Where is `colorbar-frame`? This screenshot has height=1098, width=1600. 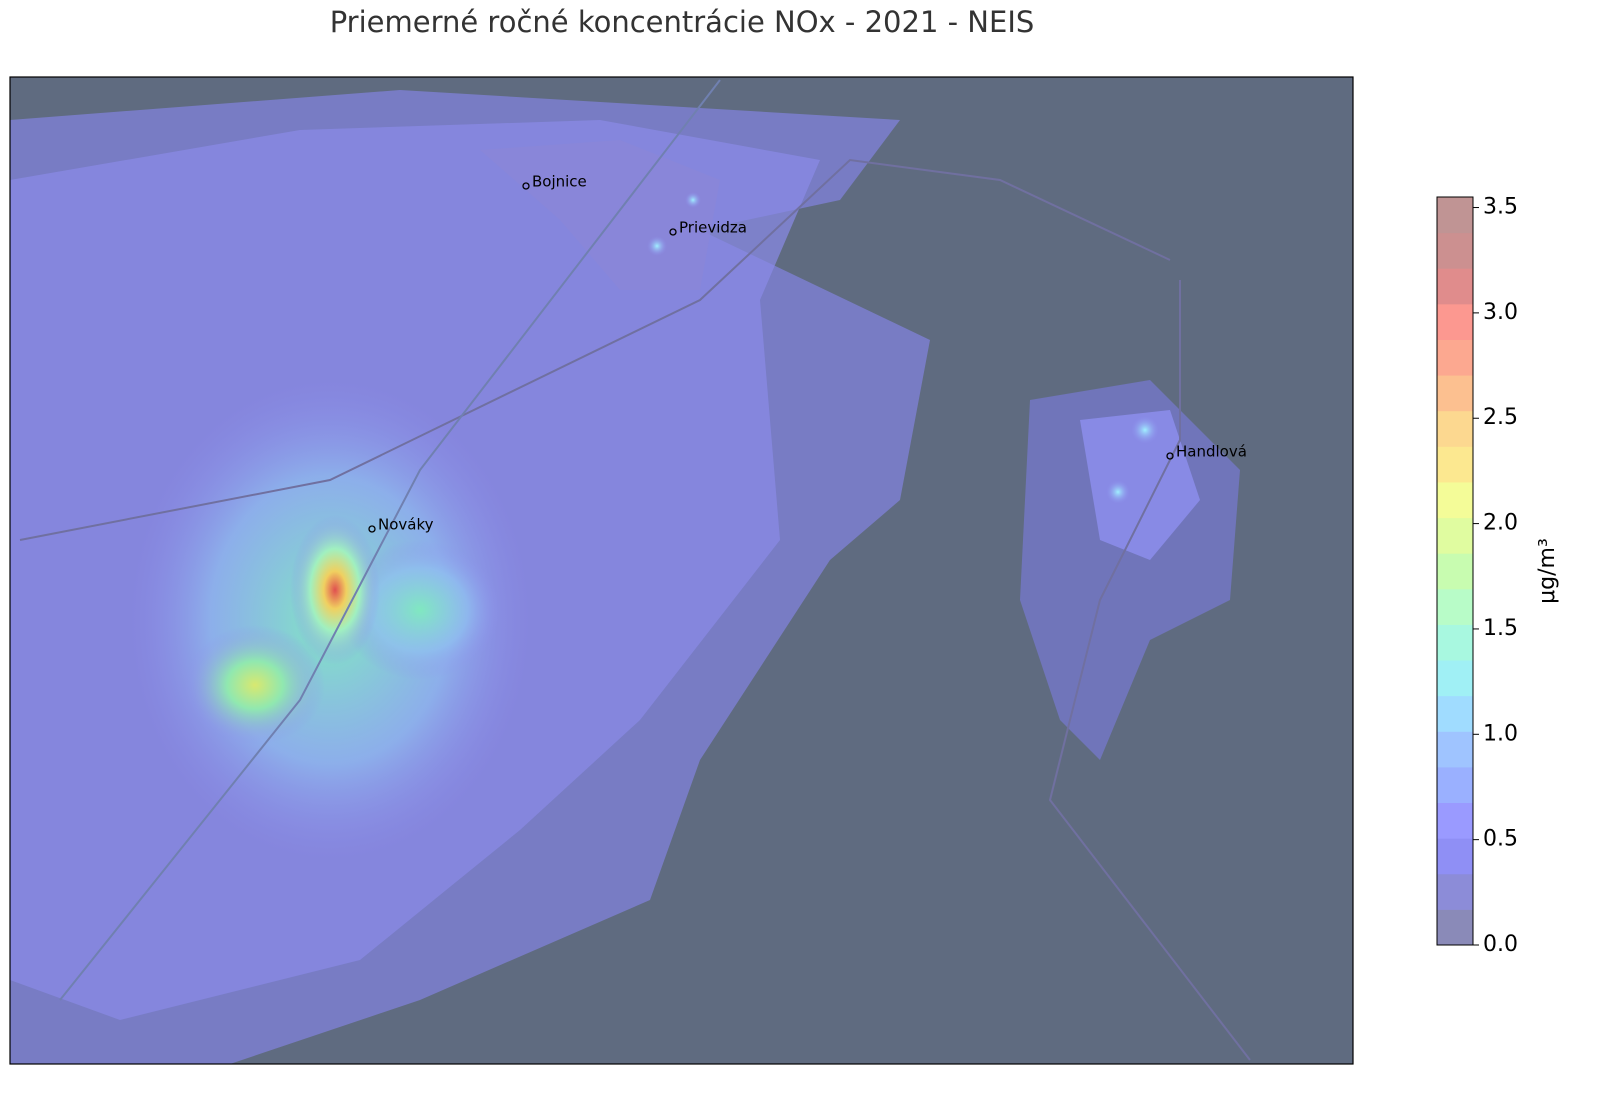 colorbar-frame is located at coordinates (1455, 571).